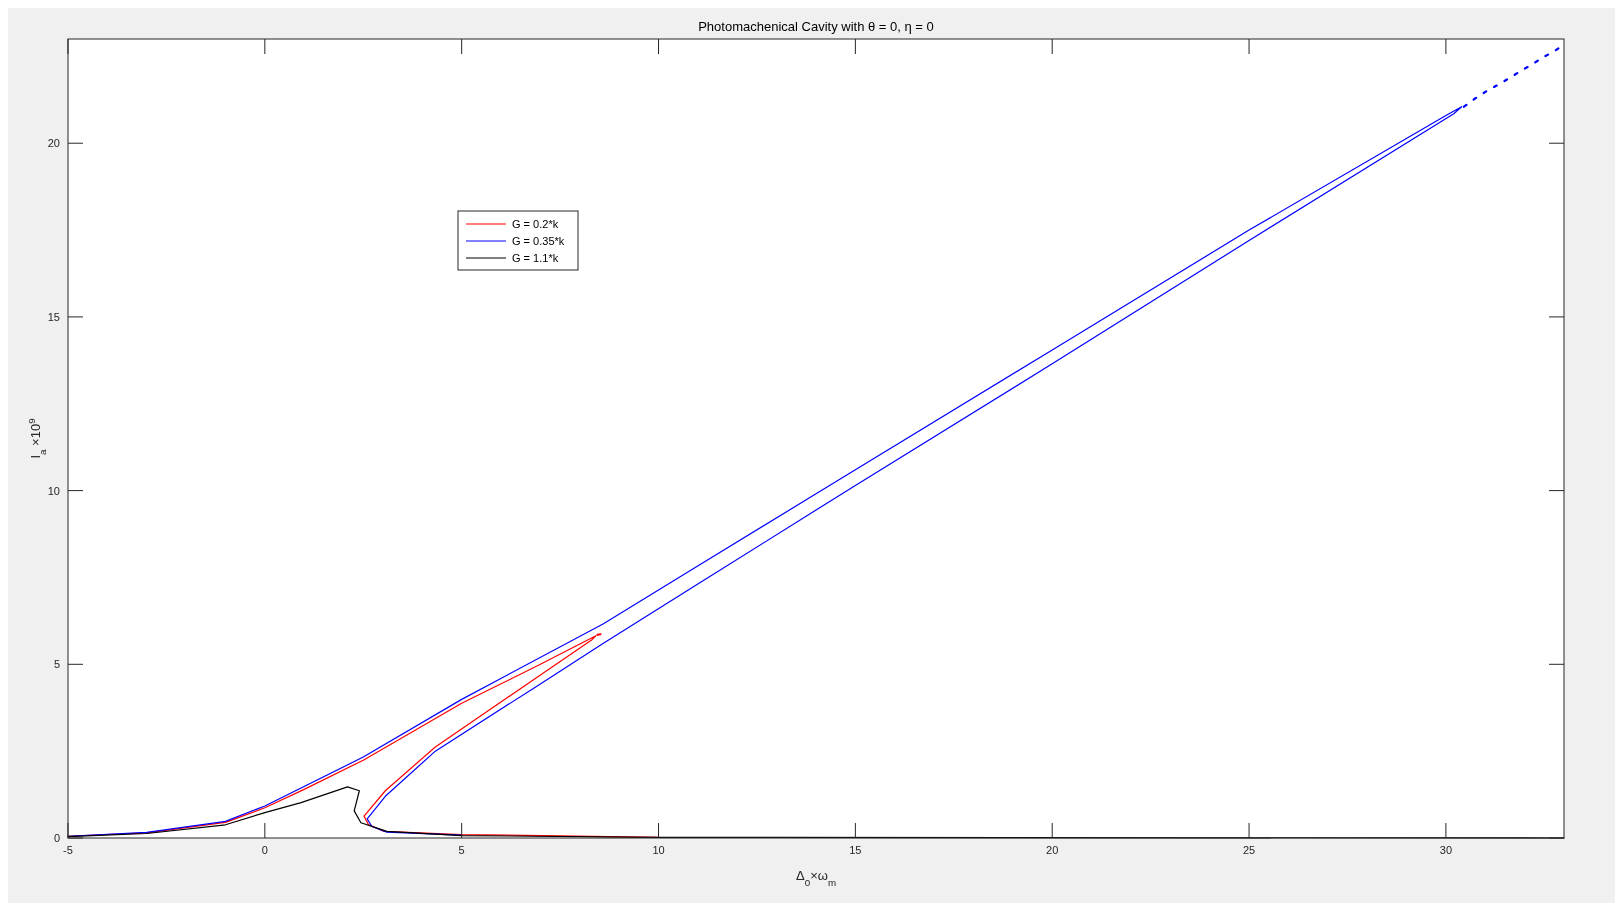 Image resolution: width=1623 pixels, height=911 pixels. I want to click on legend-label: G = 0.35*k, so click(538, 241).